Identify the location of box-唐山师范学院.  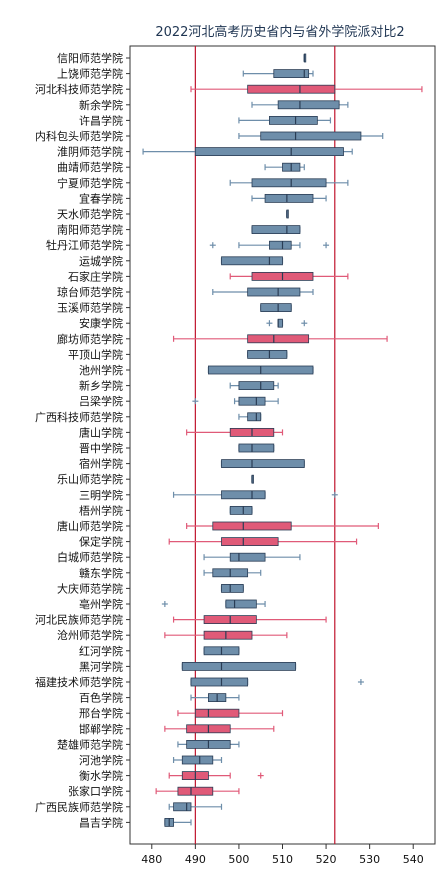
(282, 526).